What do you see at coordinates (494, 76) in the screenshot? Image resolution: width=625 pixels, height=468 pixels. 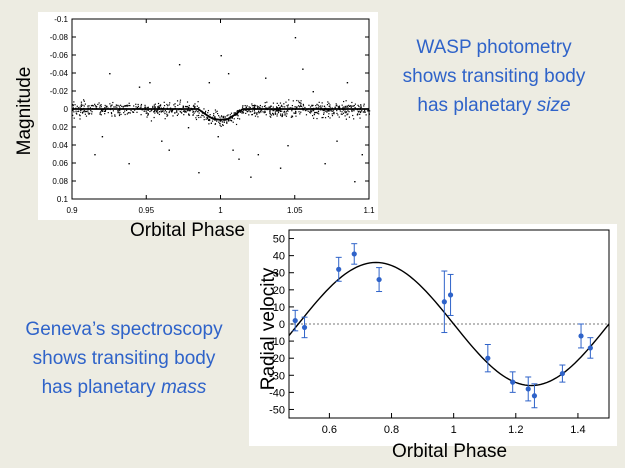 I see `wasp-caption-line-2: shows transiting body` at bounding box center [494, 76].